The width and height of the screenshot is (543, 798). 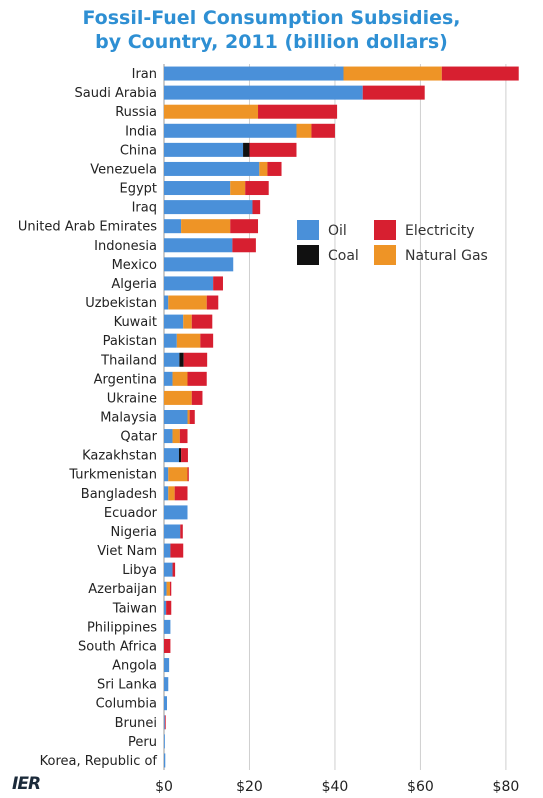 I want to click on category-label: South Africa, so click(x=117, y=646).